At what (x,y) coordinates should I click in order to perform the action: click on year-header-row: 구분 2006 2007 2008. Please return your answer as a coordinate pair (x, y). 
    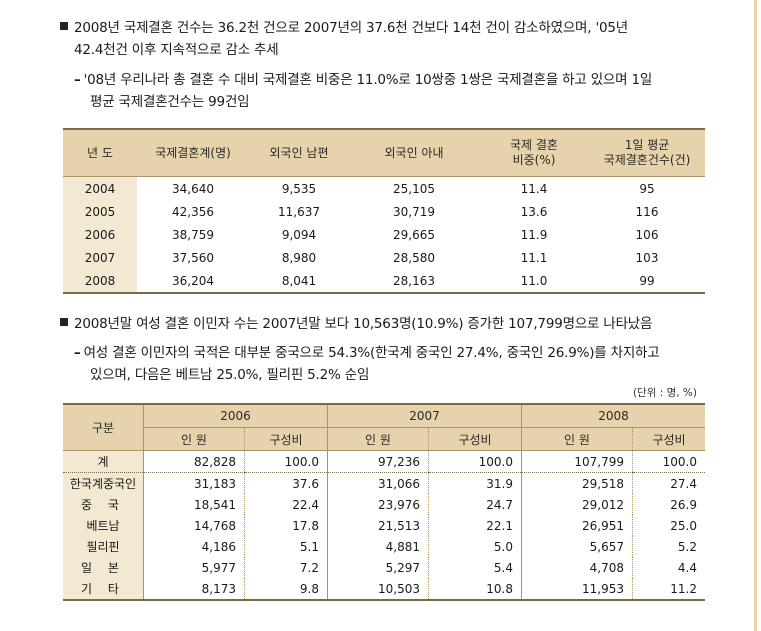
    Looking at the image, I should click on (384, 427).